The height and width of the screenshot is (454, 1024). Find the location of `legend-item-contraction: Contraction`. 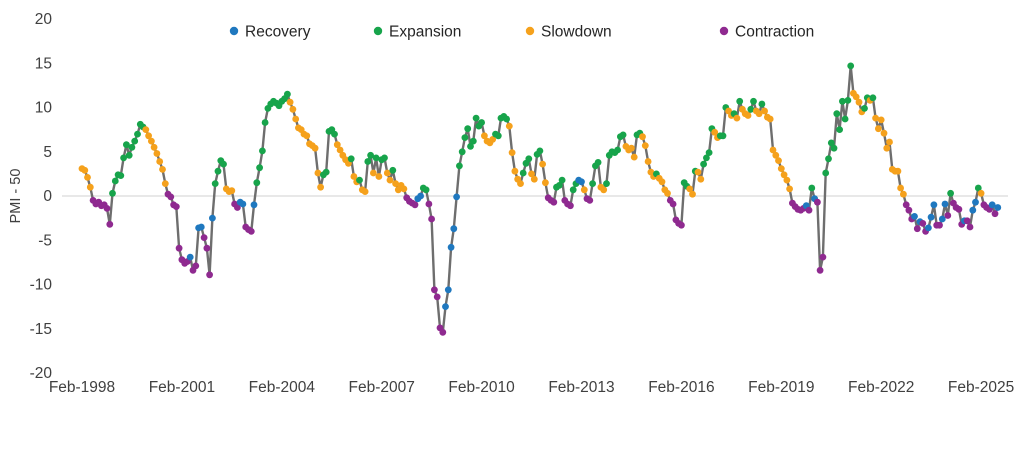

legend-item-contraction: Contraction is located at coordinates (766, 32).